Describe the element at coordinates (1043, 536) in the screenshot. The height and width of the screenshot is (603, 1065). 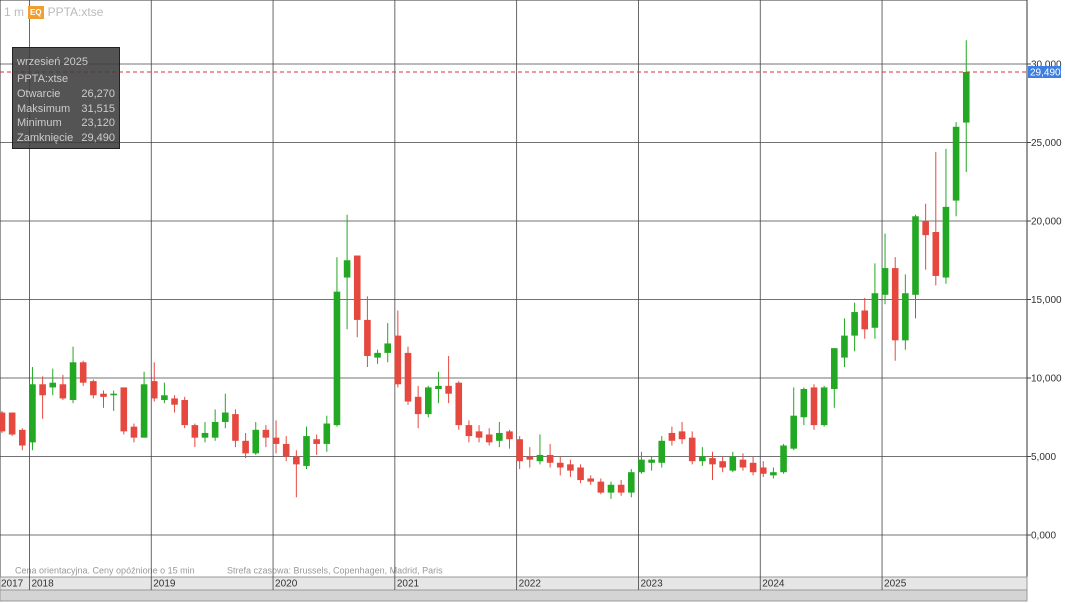
I see `y-tick-label: 0,000` at that location.